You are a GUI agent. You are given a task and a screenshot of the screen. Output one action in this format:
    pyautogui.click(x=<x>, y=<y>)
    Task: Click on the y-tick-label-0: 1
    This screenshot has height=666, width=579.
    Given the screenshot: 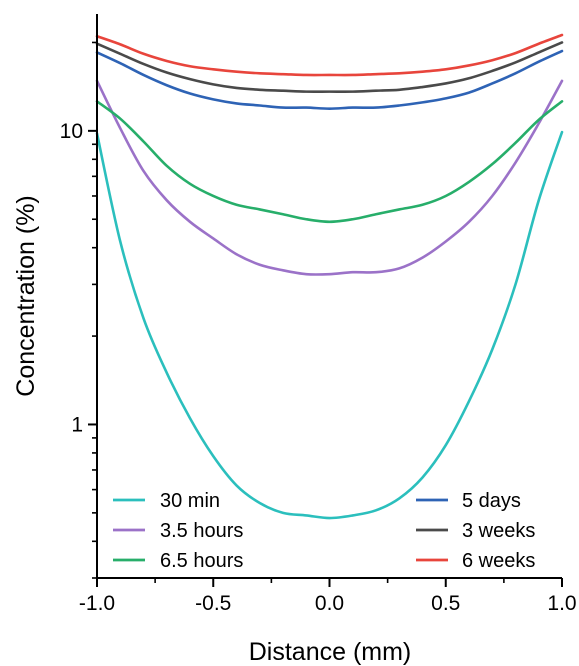 What is the action you would take?
    pyautogui.click(x=77, y=424)
    